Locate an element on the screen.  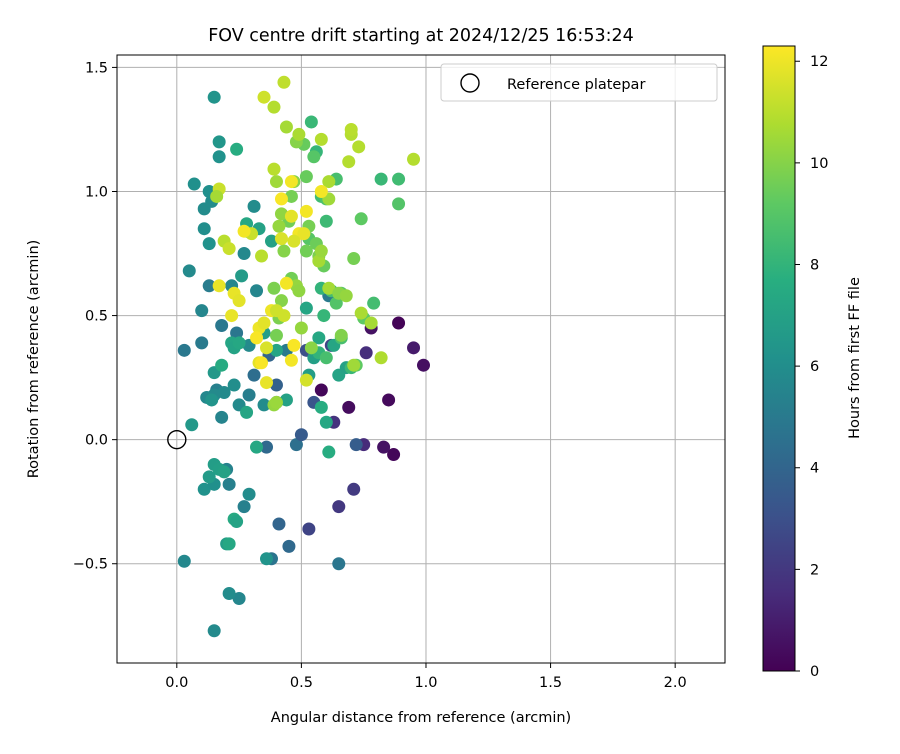
colorbar-frame is located at coordinates (779, 358).